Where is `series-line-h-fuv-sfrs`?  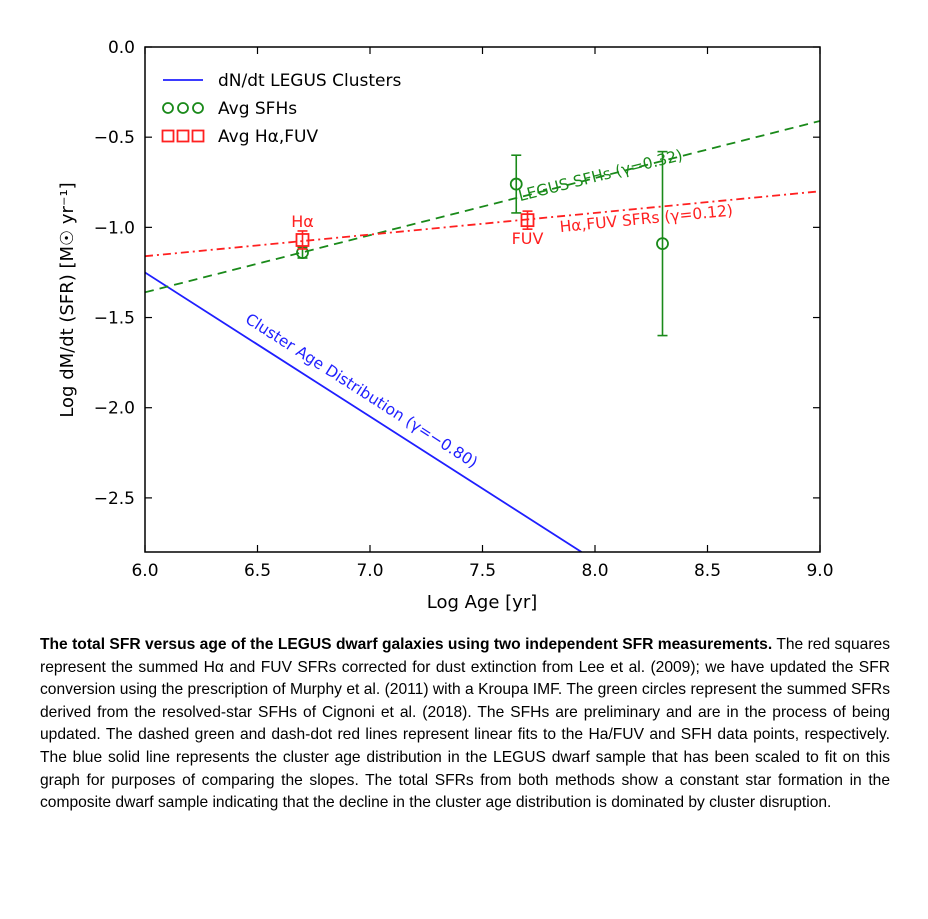
series-line-h-fuv-sfrs is located at coordinates (482, 224).